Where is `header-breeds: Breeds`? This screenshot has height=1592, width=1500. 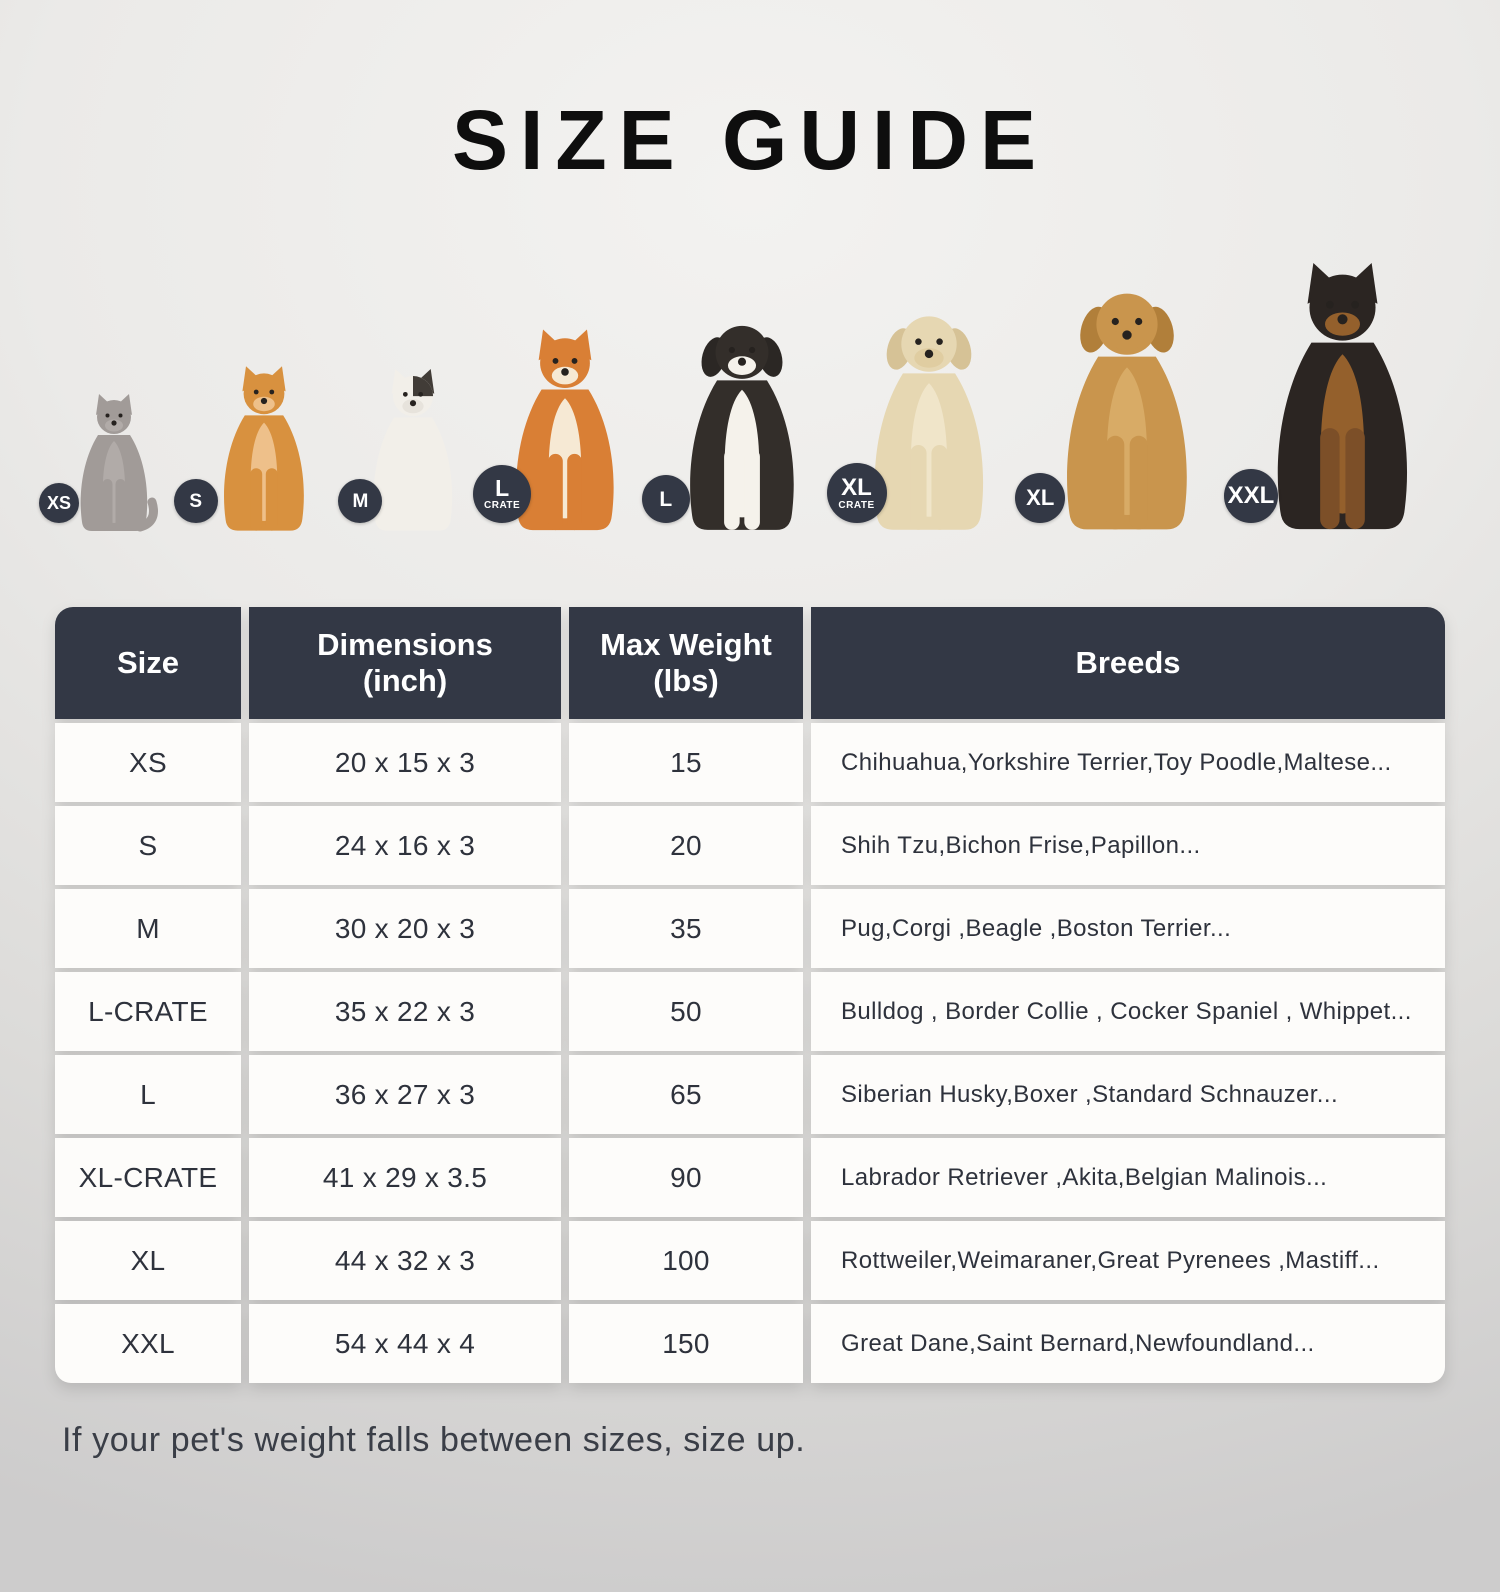
header-breeds: Breeds is located at coordinates (1128, 663).